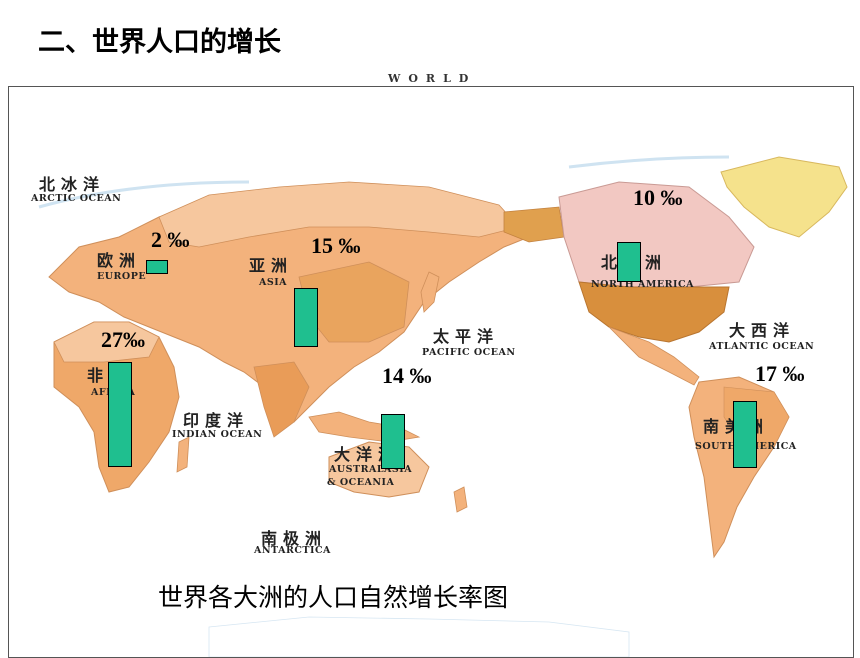 The height and width of the screenshot is (658, 860). I want to click on alaska-landmass, so click(534, 224).